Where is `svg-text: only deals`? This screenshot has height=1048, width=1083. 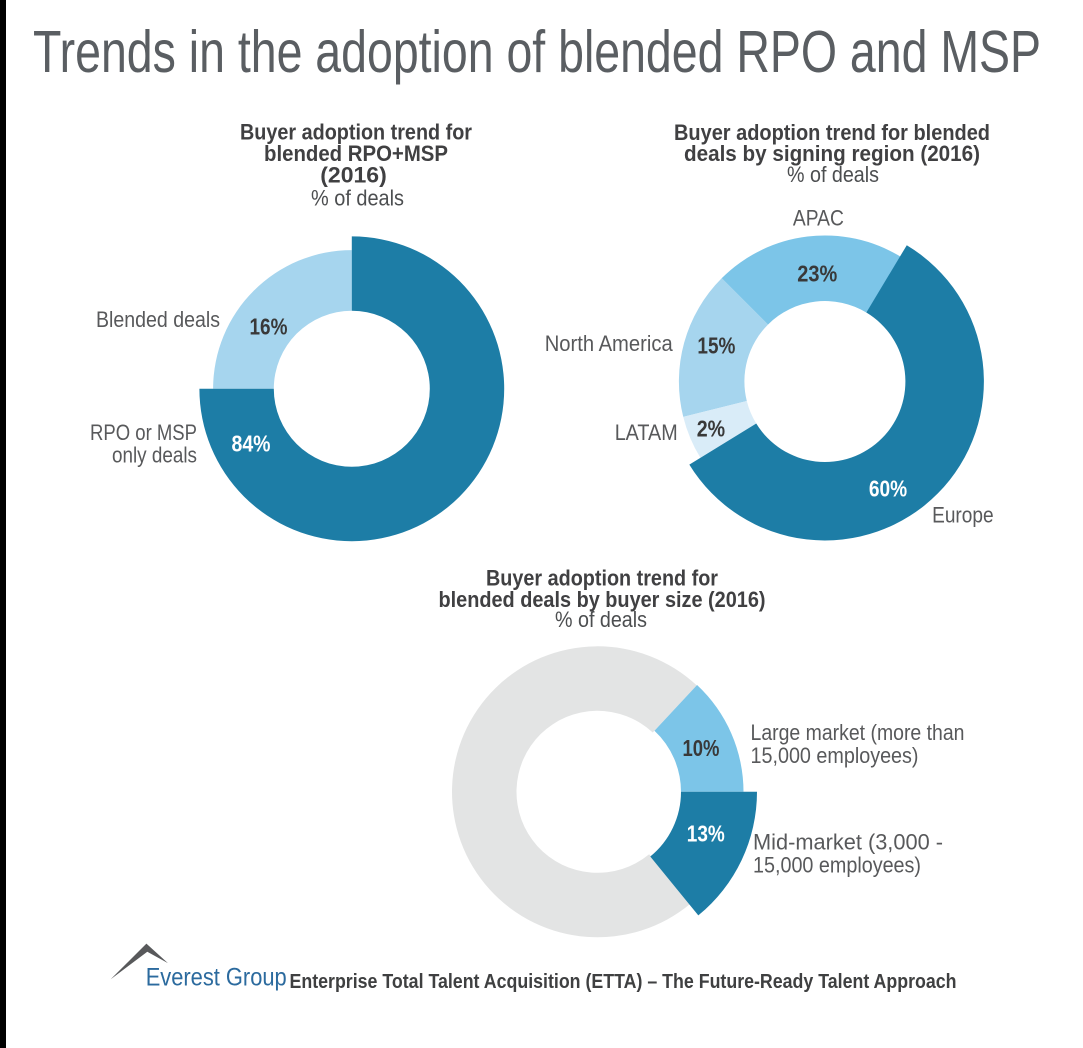 svg-text: only deals is located at coordinates (154, 454).